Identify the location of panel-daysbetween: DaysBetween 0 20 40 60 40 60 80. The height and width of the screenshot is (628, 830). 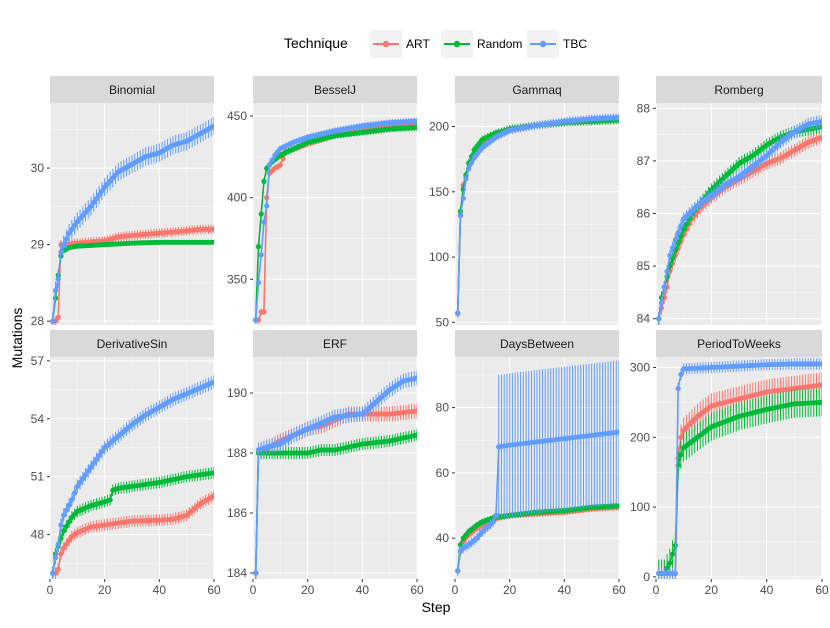
(531, 463).